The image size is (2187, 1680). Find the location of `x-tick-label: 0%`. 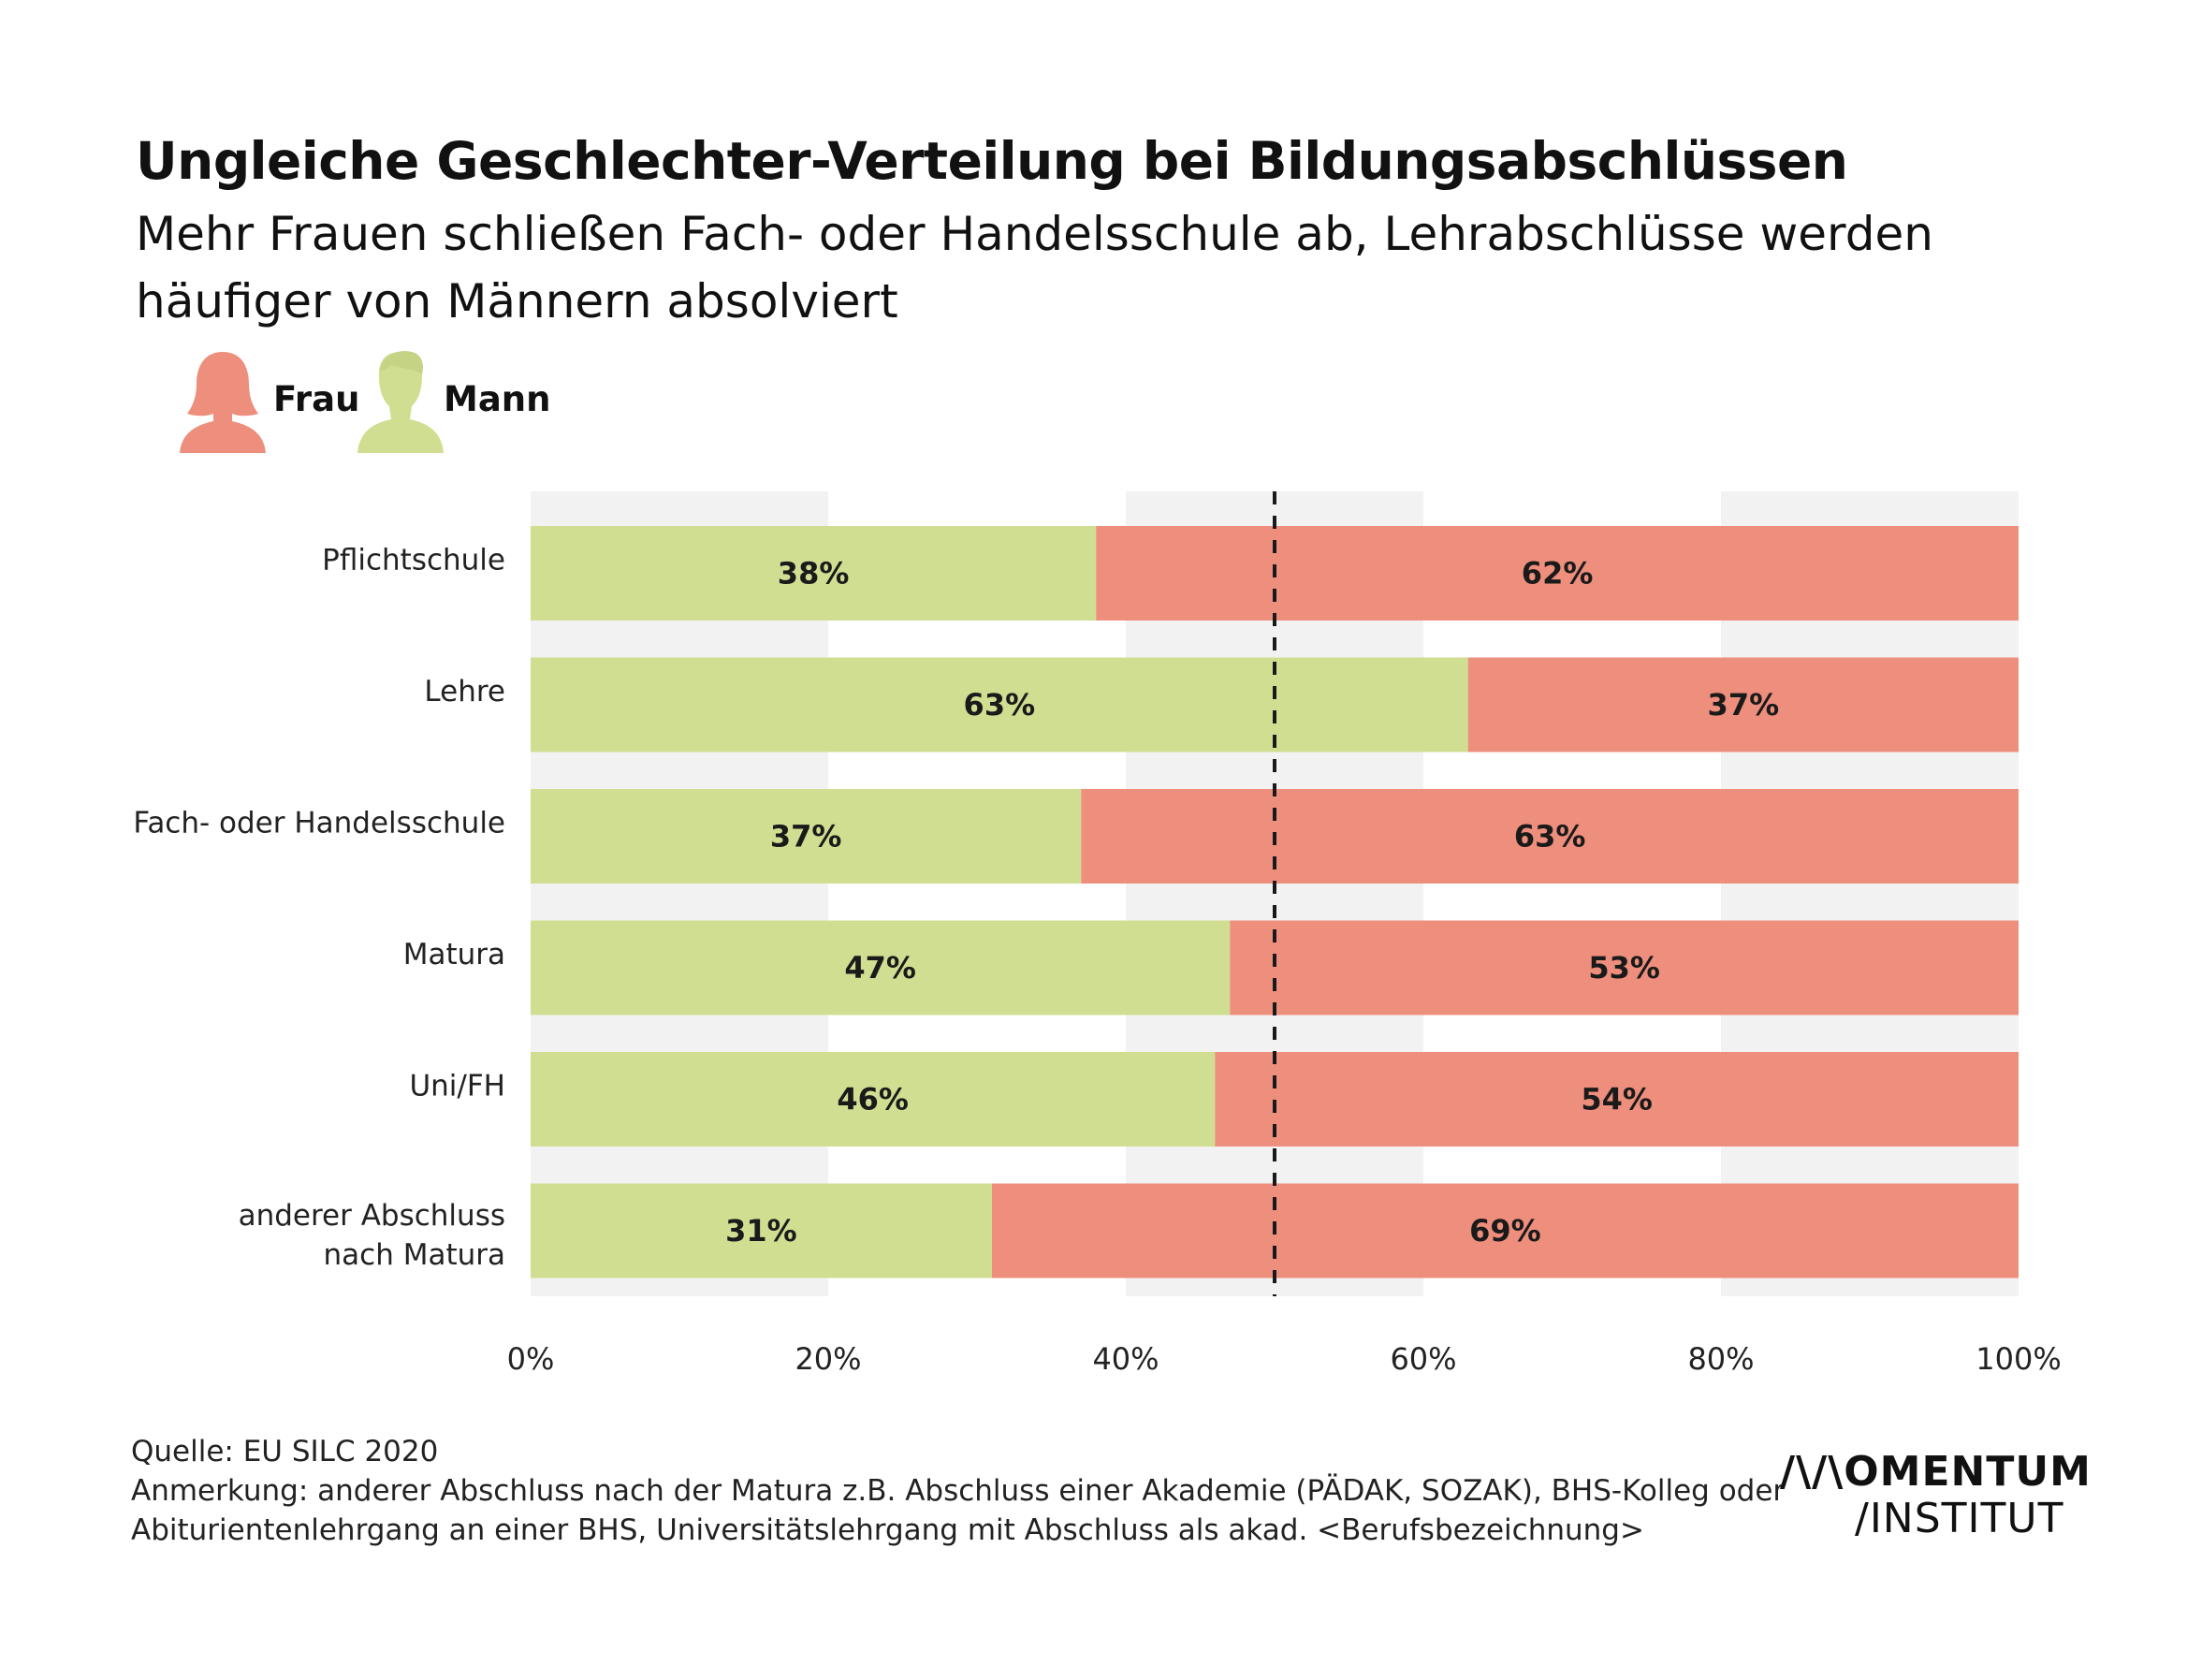

x-tick-label: 0% is located at coordinates (531, 1359).